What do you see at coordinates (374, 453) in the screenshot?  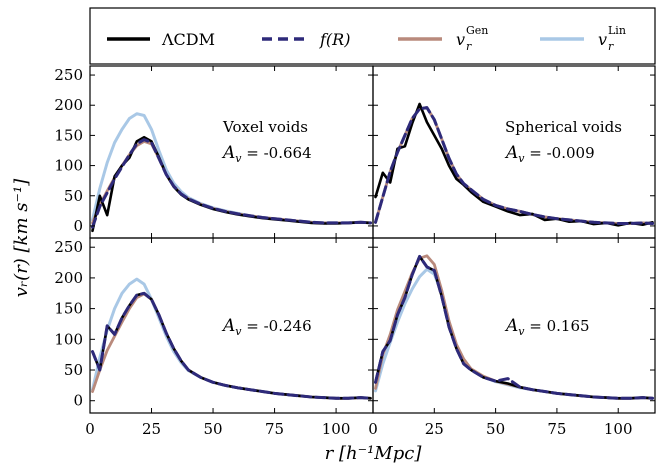 I see `x-axis-title: r [h⁻¹Mpc]` at bounding box center [374, 453].